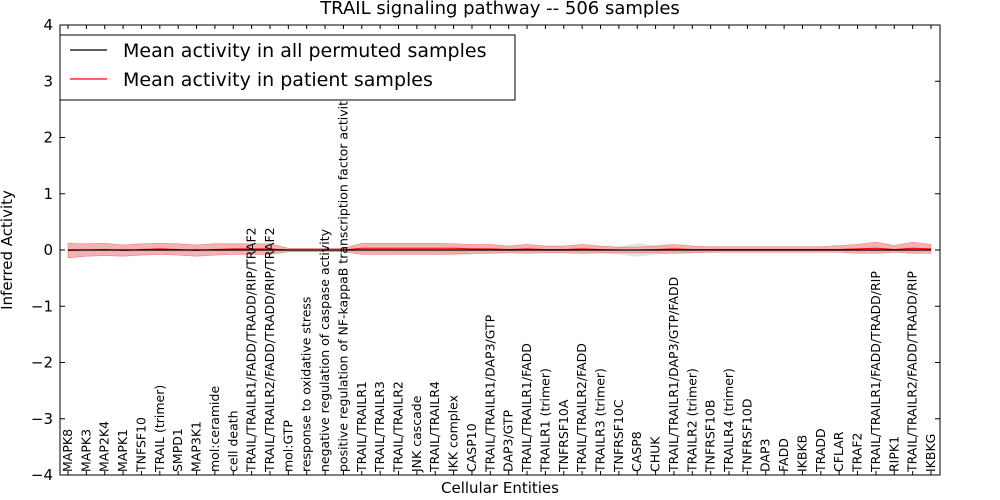 The width and height of the screenshot is (1000, 500). Describe the element at coordinates (278, 80) in the screenshot. I see `legend-label-patient: Mean activity in patient samples` at that location.